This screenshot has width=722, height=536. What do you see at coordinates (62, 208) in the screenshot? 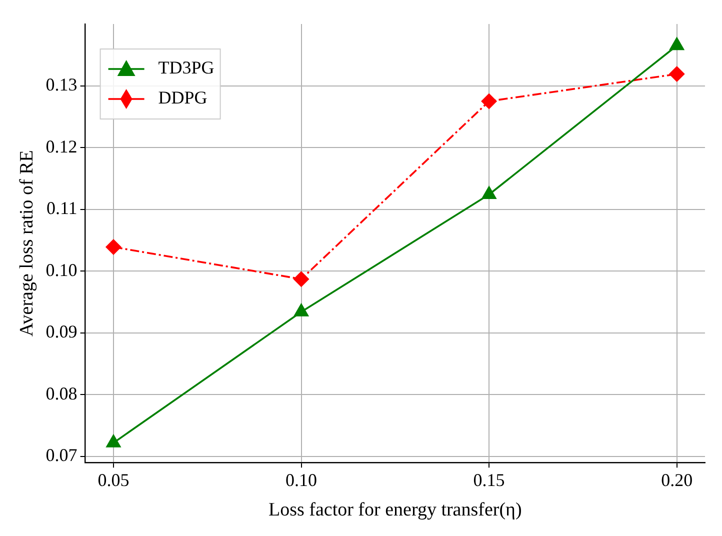
I see `y-tick-label: 0.11` at bounding box center [62, 208].